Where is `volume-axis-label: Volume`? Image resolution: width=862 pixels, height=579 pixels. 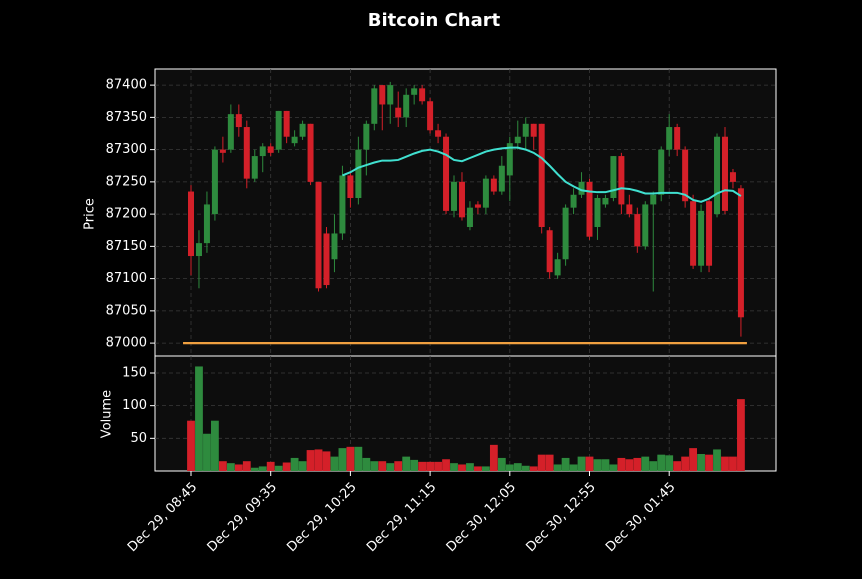 volume-axis-label: Volume is located at coordinates (107, 414).